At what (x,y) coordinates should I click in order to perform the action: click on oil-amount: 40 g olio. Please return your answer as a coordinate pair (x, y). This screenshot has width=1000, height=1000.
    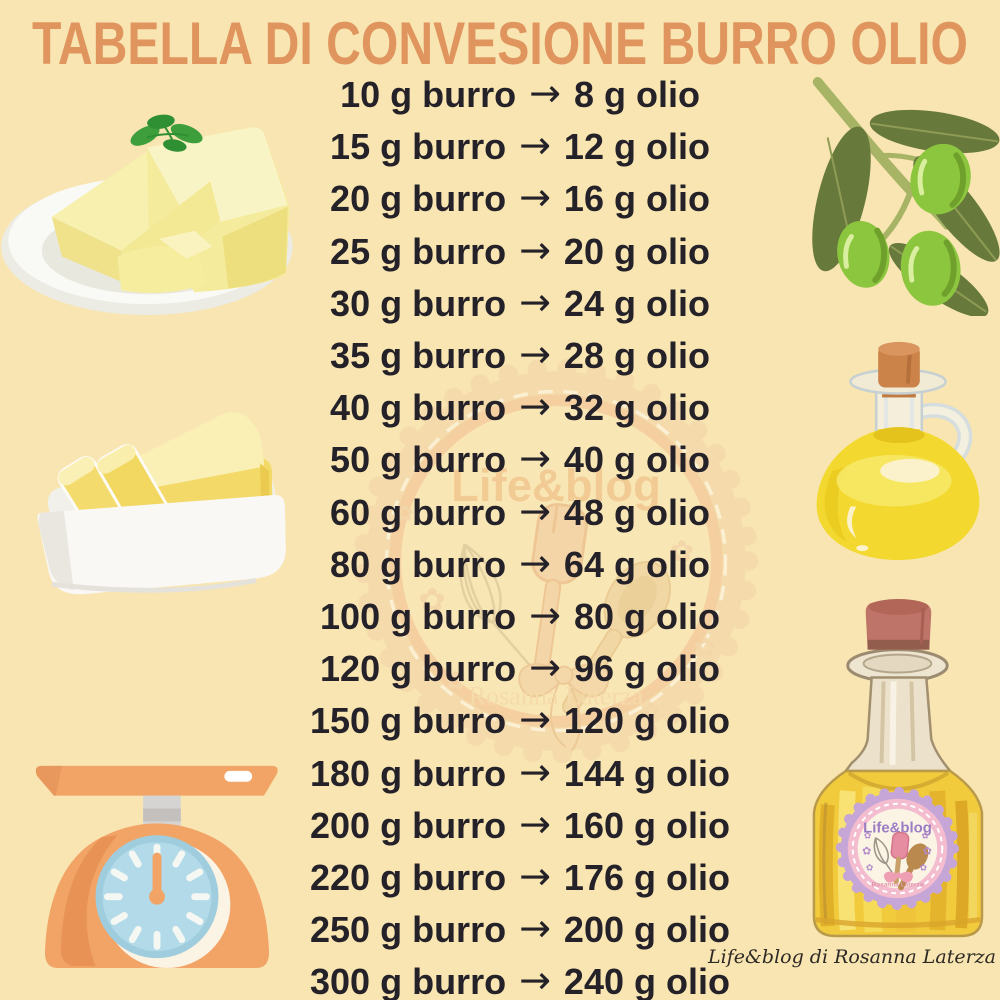
    Looking at the image, I should click on (636, 460).